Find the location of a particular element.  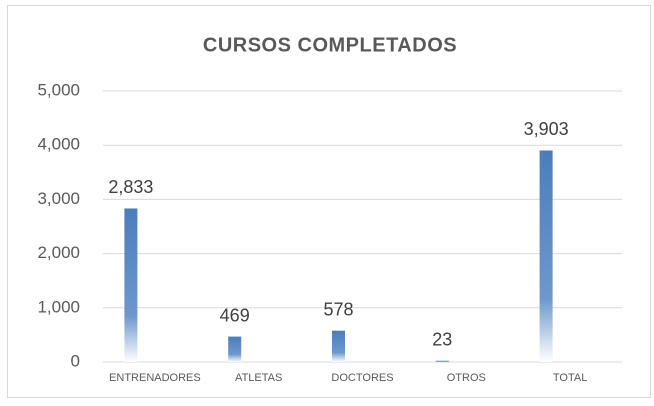

value-label: 2,833 is located at coordinates (130, 187).